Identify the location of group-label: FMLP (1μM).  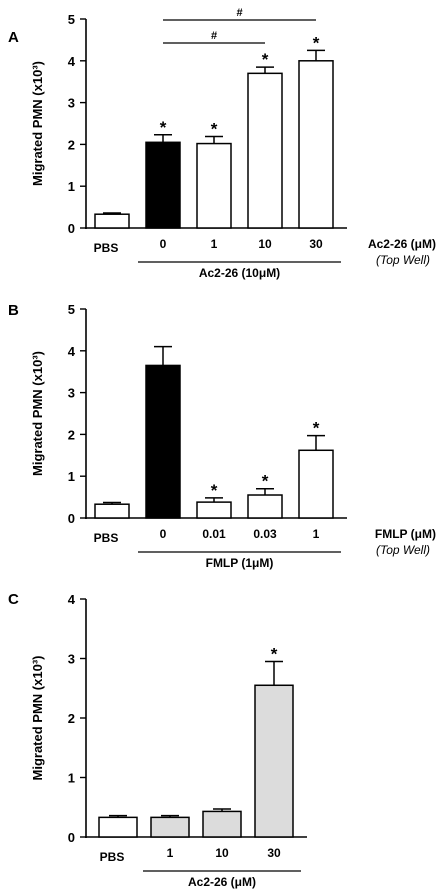
(240, 563).